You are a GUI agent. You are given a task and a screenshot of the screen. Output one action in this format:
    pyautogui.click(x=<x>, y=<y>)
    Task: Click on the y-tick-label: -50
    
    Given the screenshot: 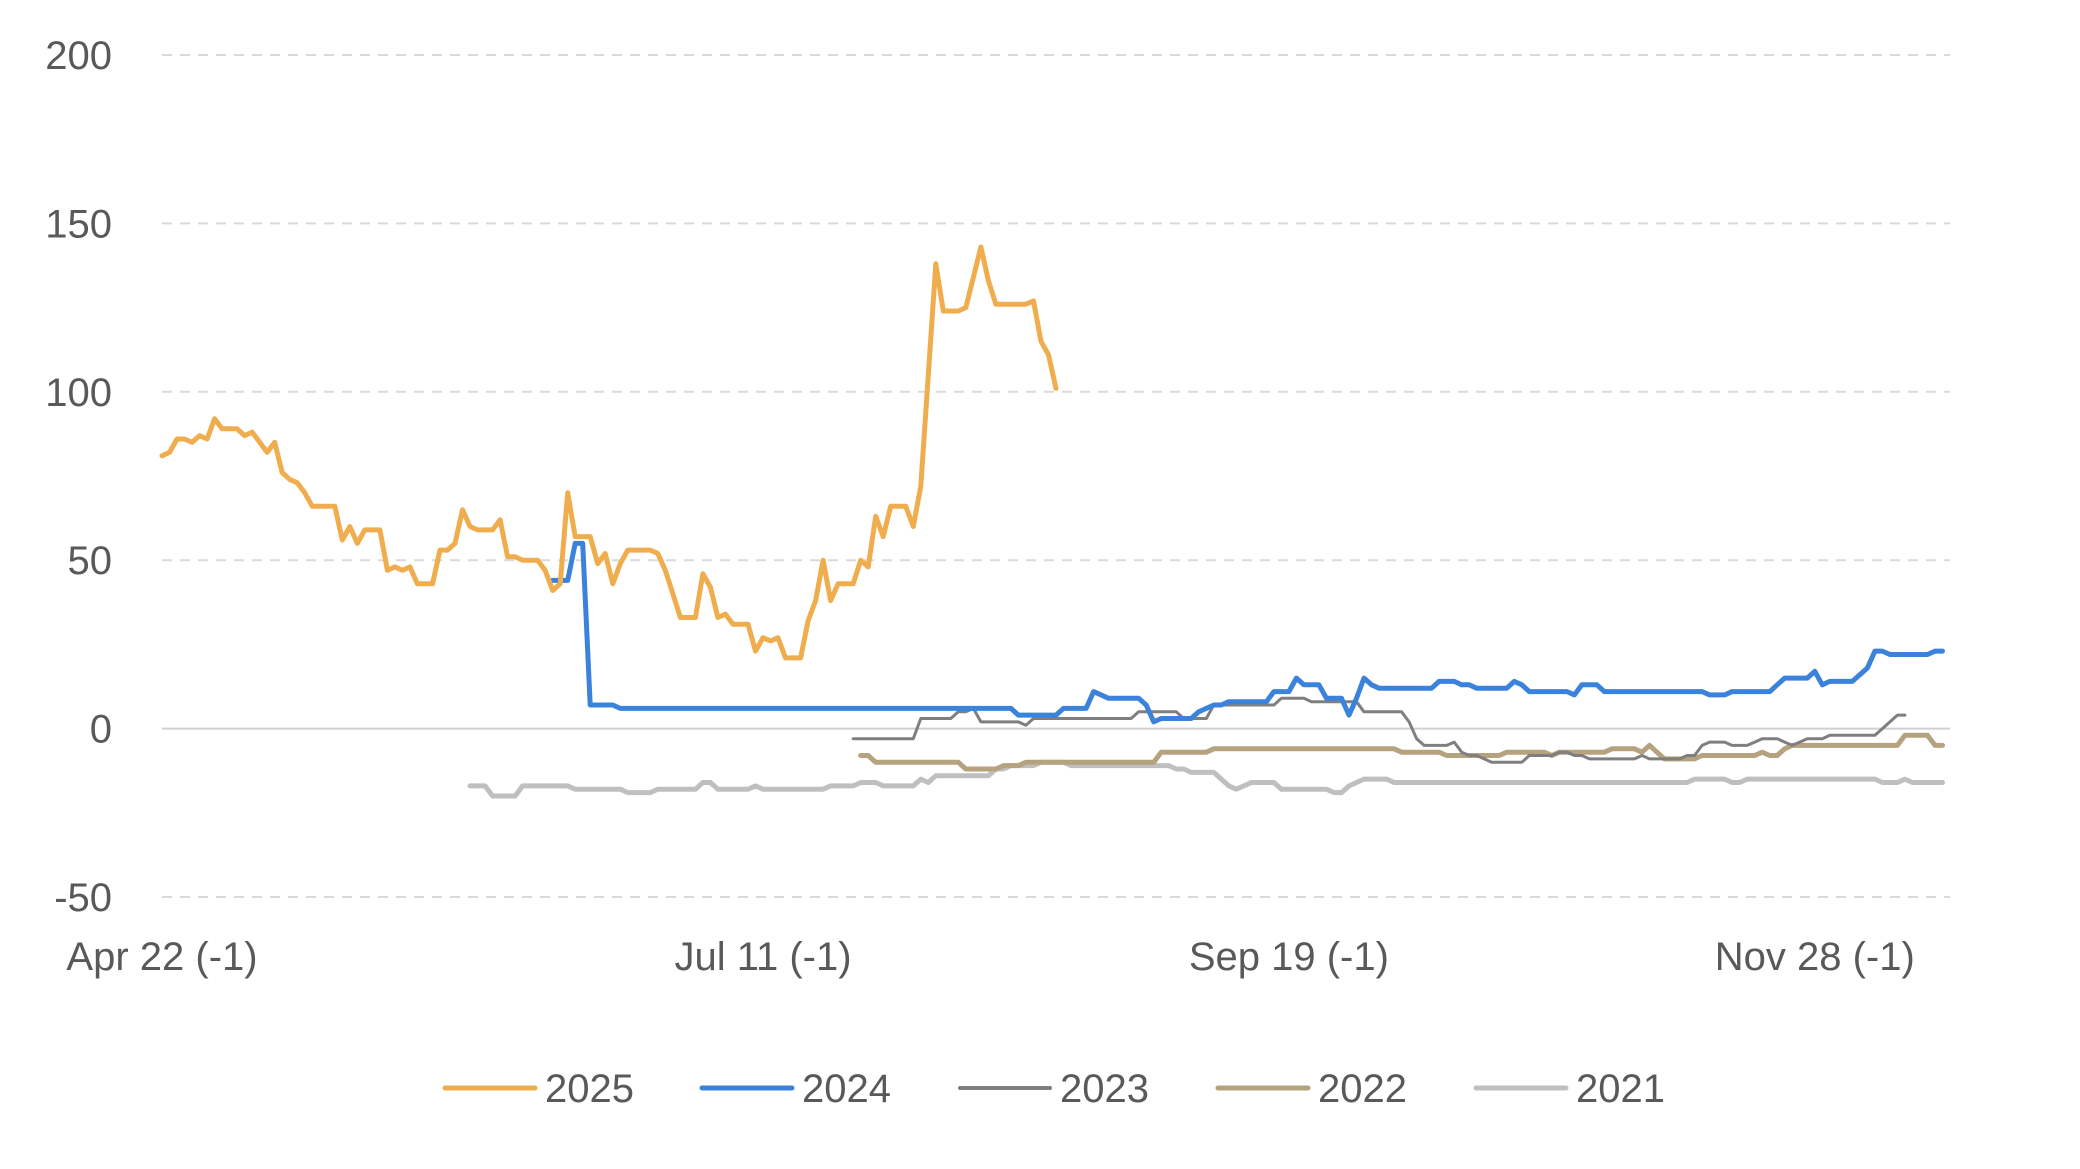 What is the action you would take?
    pyautogui.click(x=83, y=898)
    